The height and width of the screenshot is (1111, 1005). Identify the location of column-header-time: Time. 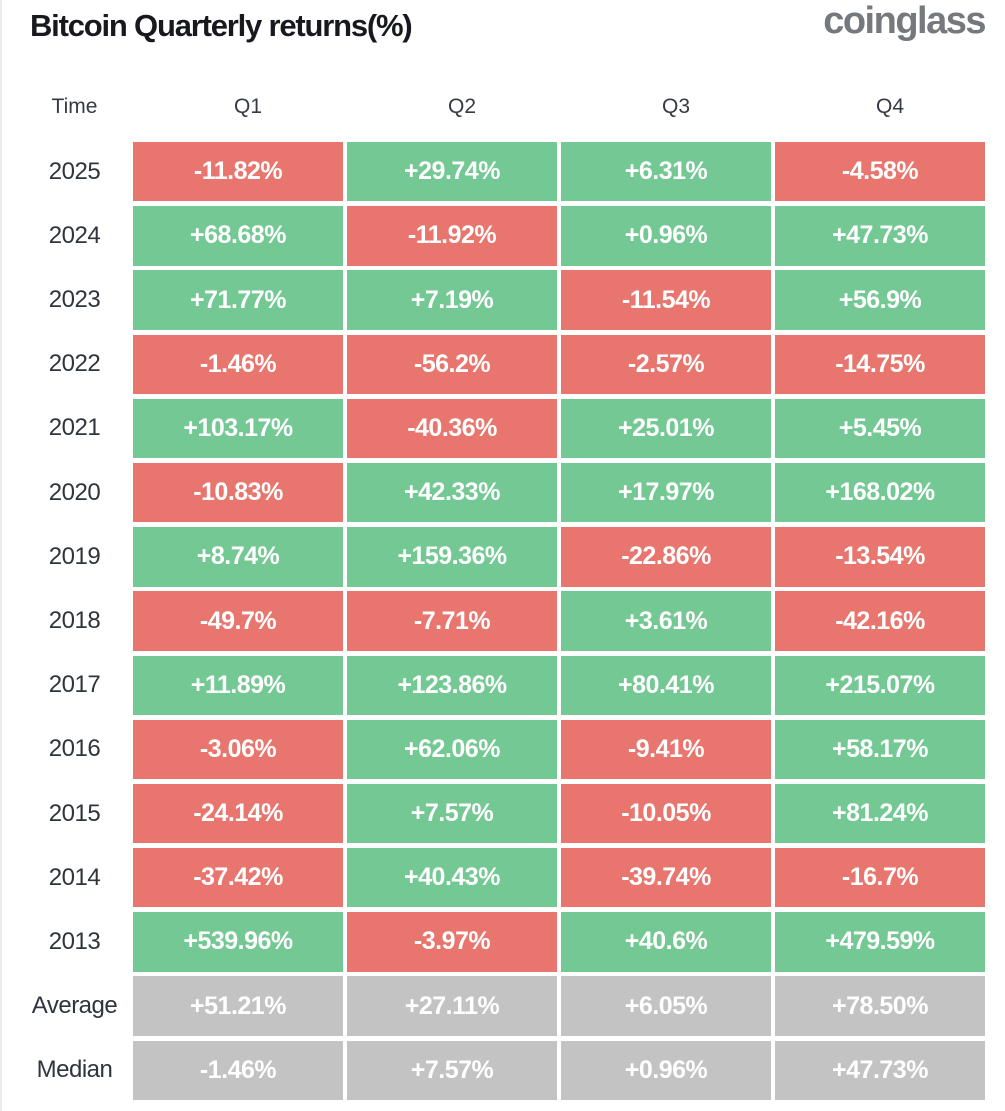
(74, 106).